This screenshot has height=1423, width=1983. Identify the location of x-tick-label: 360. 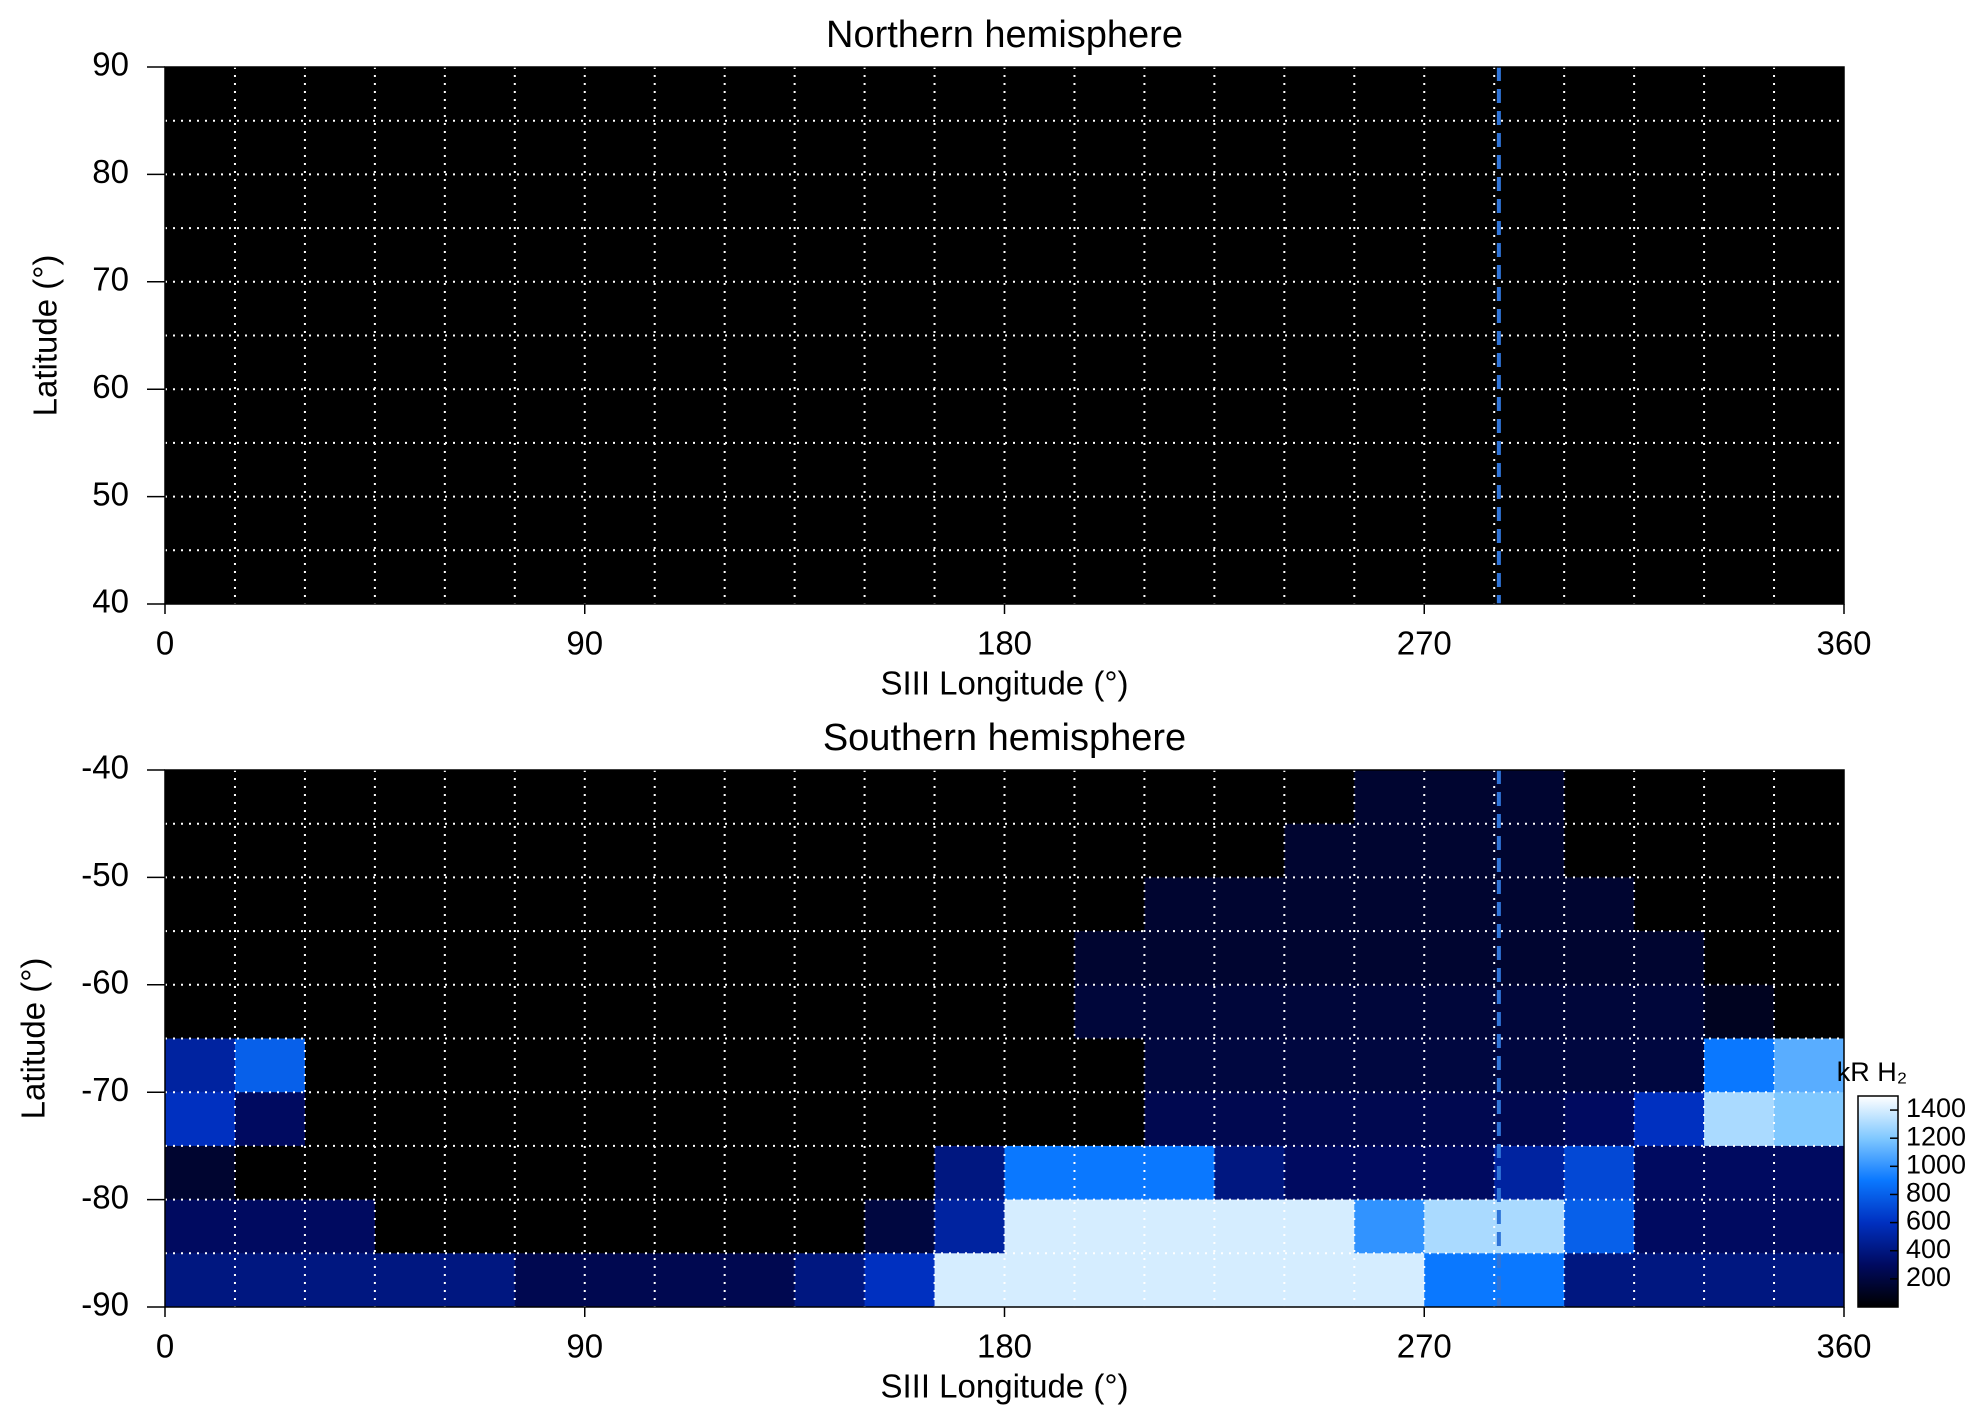
(1843, 1346).